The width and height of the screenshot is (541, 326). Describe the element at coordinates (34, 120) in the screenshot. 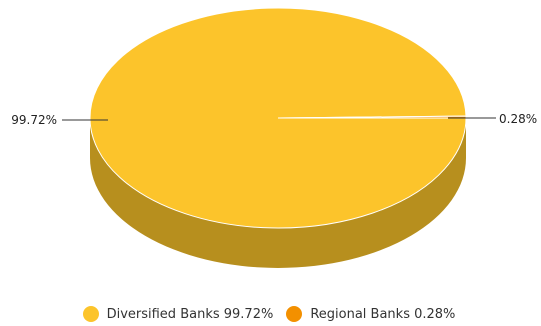

I see `data-label-diversified: 99.72%` at that location.